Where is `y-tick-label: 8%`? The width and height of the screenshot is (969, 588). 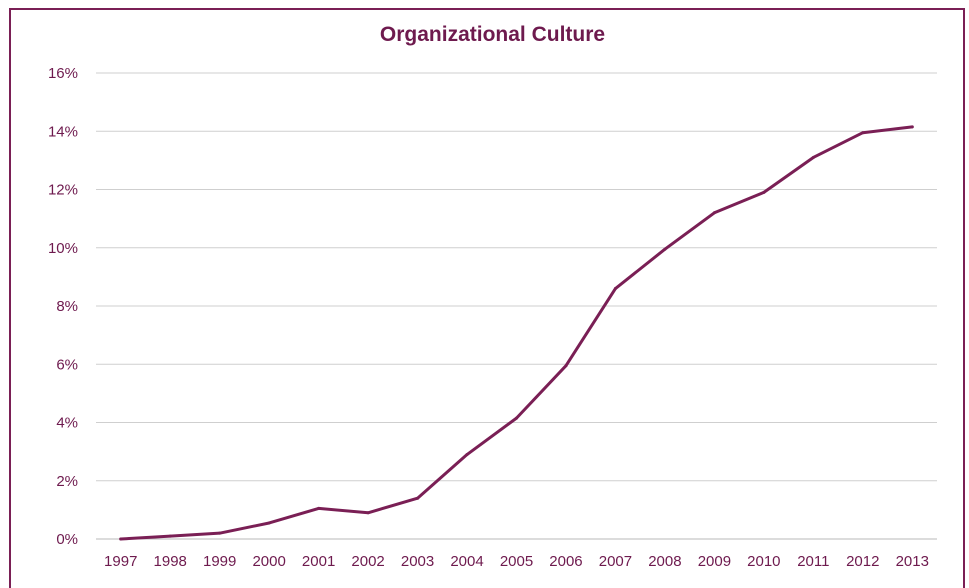 y-tick-label: 8% is located at coordinates (67, 306).